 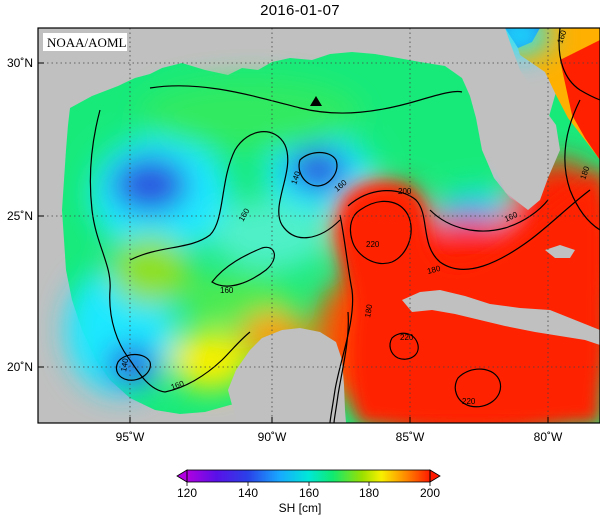 What do you see at coordinates (435, 476) in the screenshot?
I see `colorbar-high-arrow` at bounding box center [435, 476].